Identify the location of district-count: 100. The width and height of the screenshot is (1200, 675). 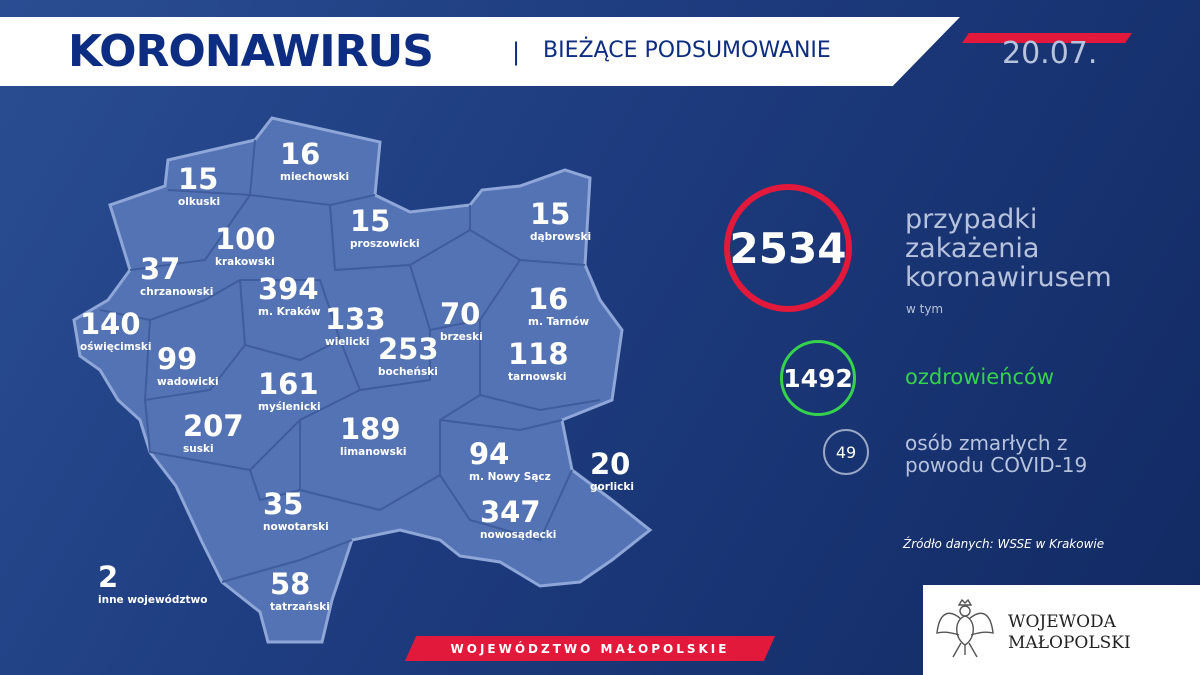
(245, 239).